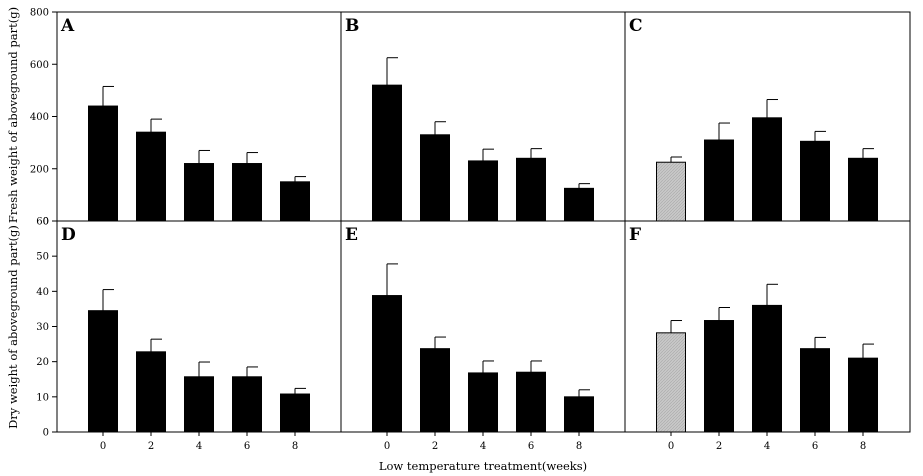 The image size is (923, 476). Describe the element at coordinates (42, 397) in the screenshot. I see `ytick-label: 10` at that location.